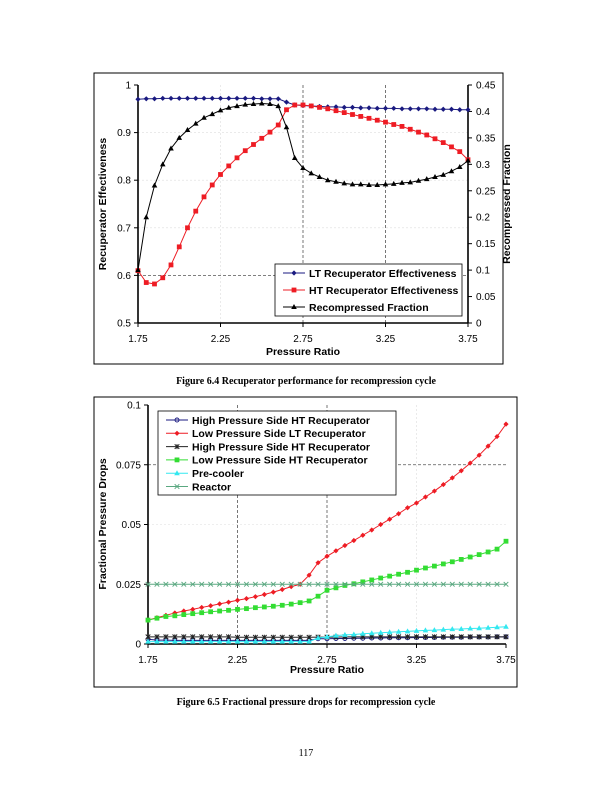 This screenshot has height=792, width=612. What do you see at coordinates (369, 308) in the screenshot?
I see `legend-label: Recompressed Fraction` at bounding box center [369, 308].